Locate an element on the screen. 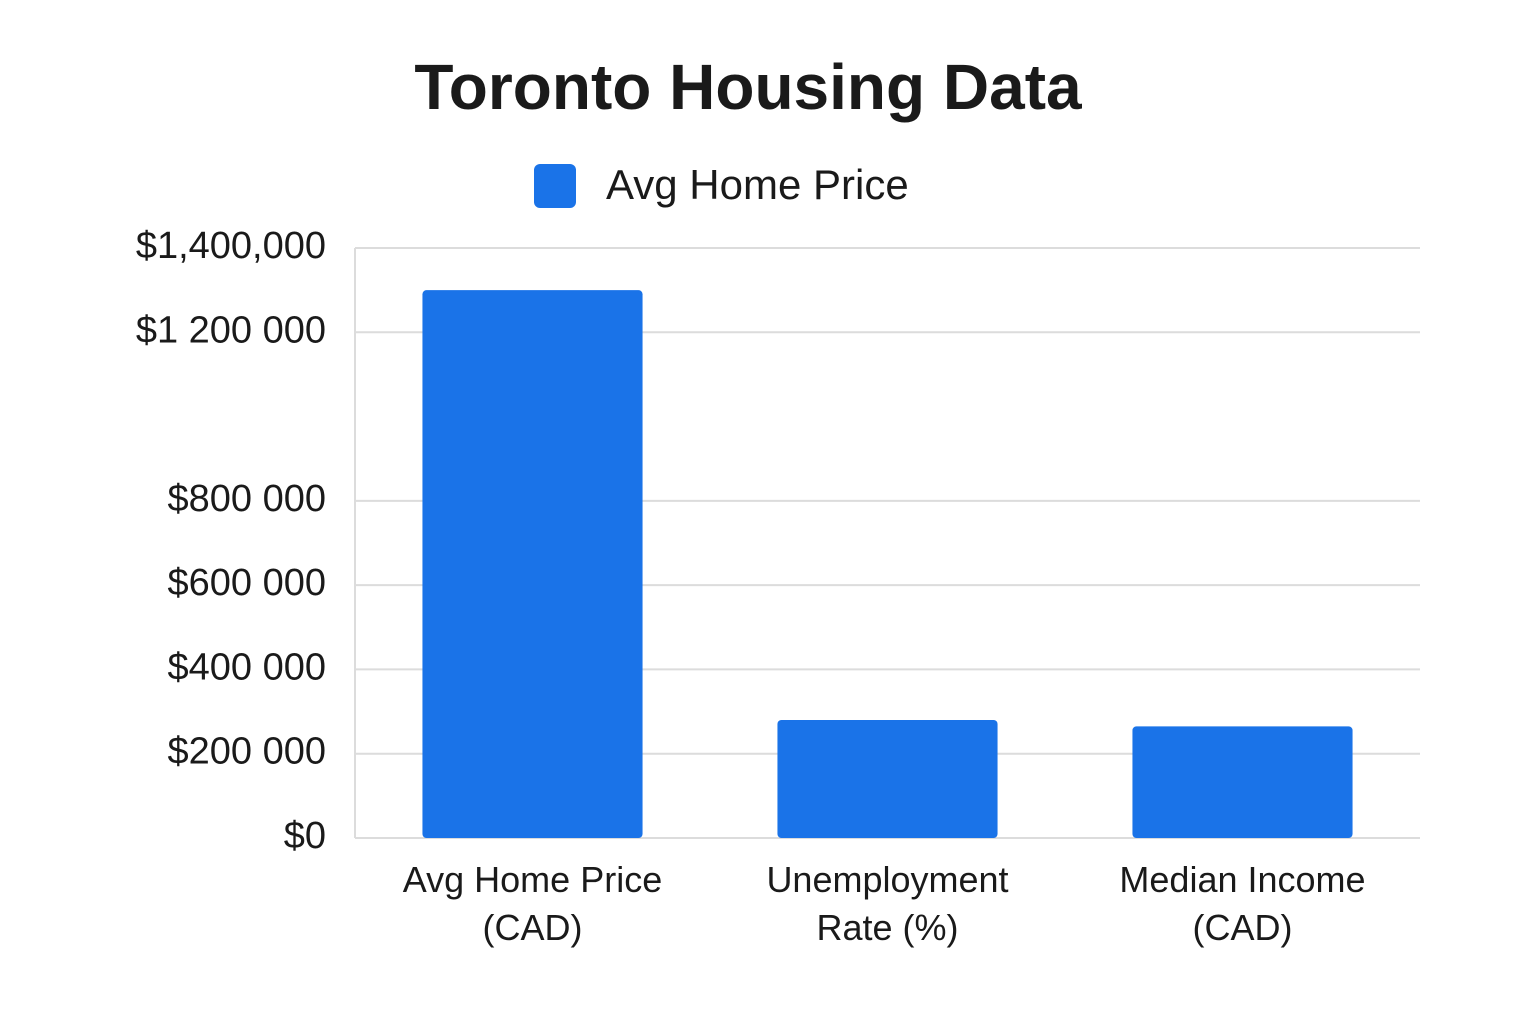  y-tick-label: $600 000 is located at coordinates (247, 583).